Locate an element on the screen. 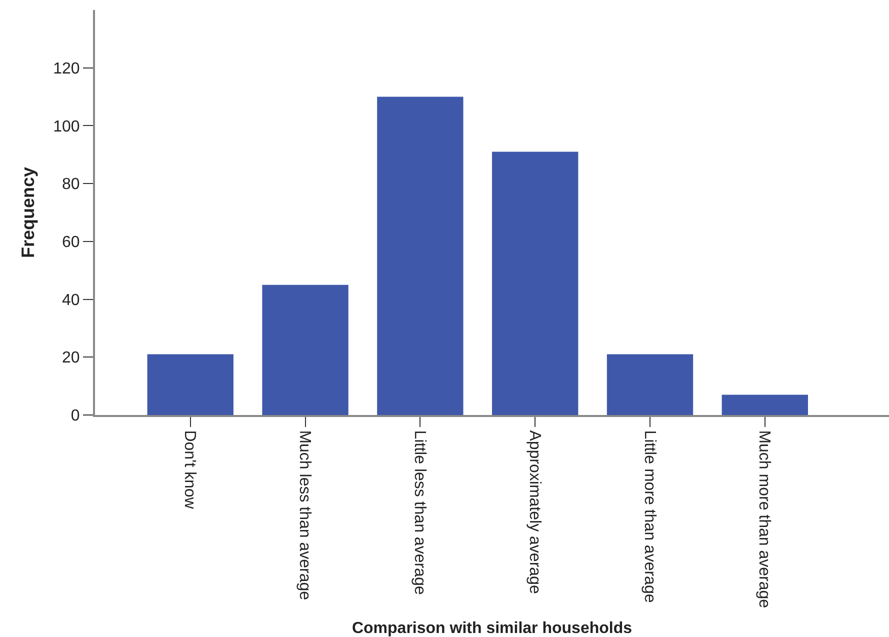  x-tick-label: Approximately average is located at coordinates (534, 512).